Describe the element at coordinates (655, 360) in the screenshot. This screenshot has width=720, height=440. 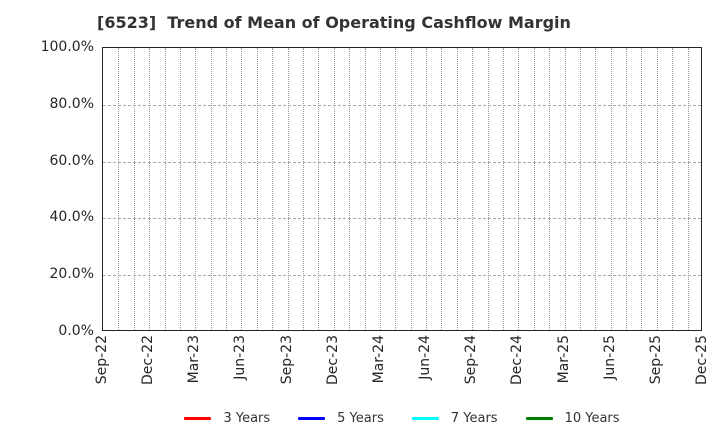
I see `x-tick-label: Sep-25` at that location.